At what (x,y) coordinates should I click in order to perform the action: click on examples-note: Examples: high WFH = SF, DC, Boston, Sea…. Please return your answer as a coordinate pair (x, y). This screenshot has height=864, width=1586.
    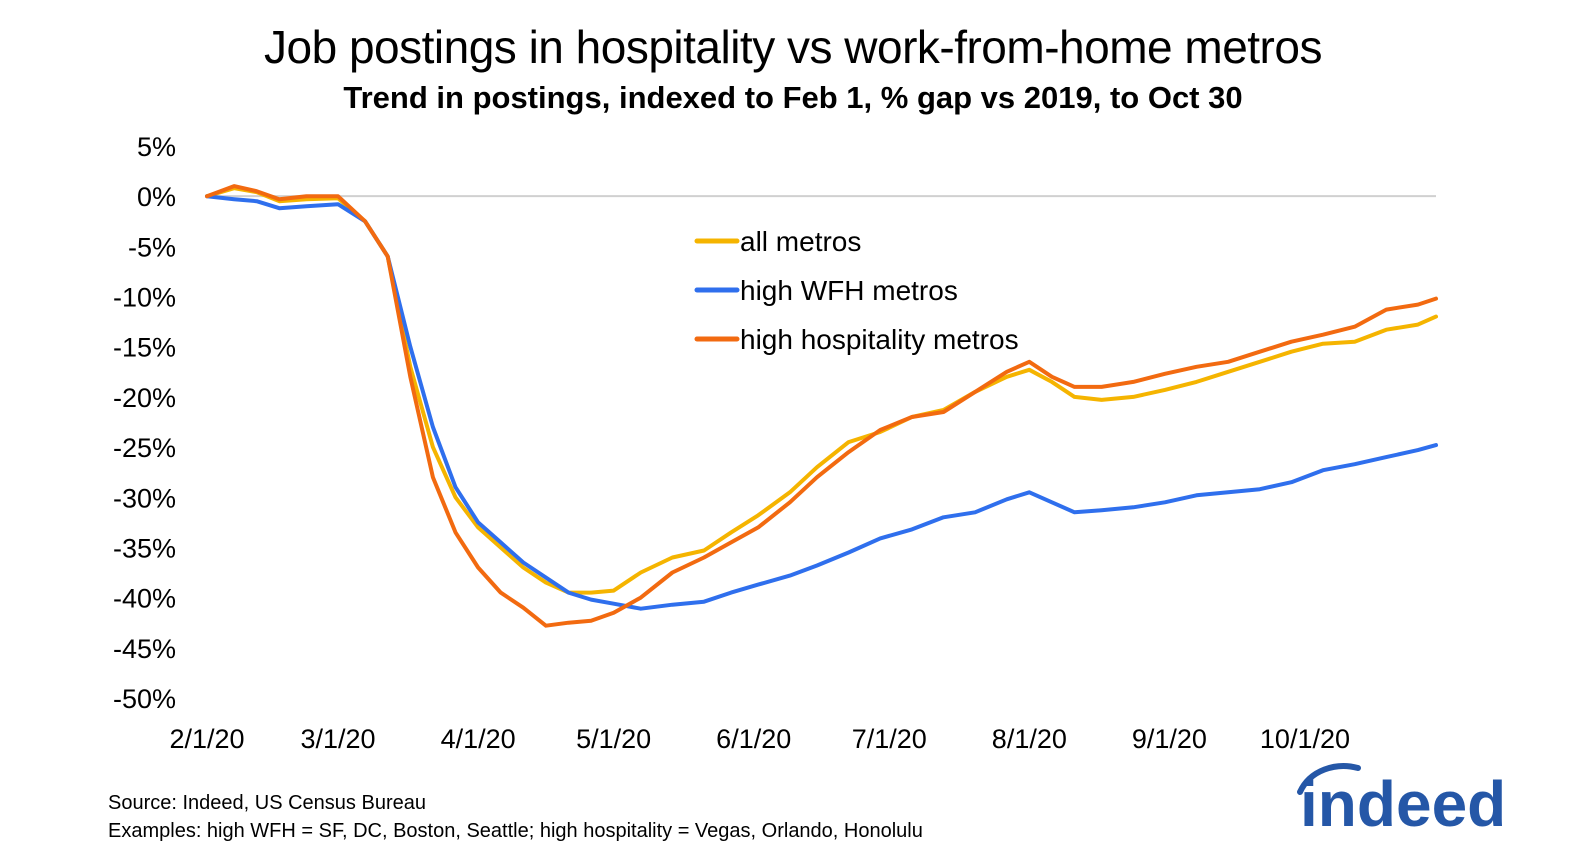
    Looking at the image, I should click on (515, 831).